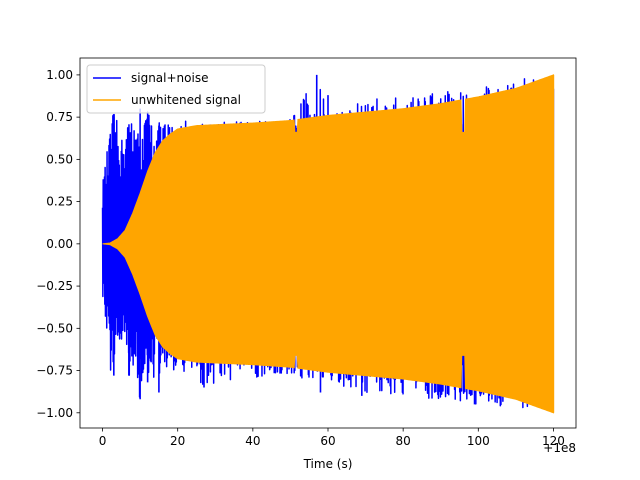 This screenshot has height=480, width=640. What do you see at coordinates (186, 100) in the screenshot?
I see `legend-label: unwhitened signal` at bounding box center [186, 100].